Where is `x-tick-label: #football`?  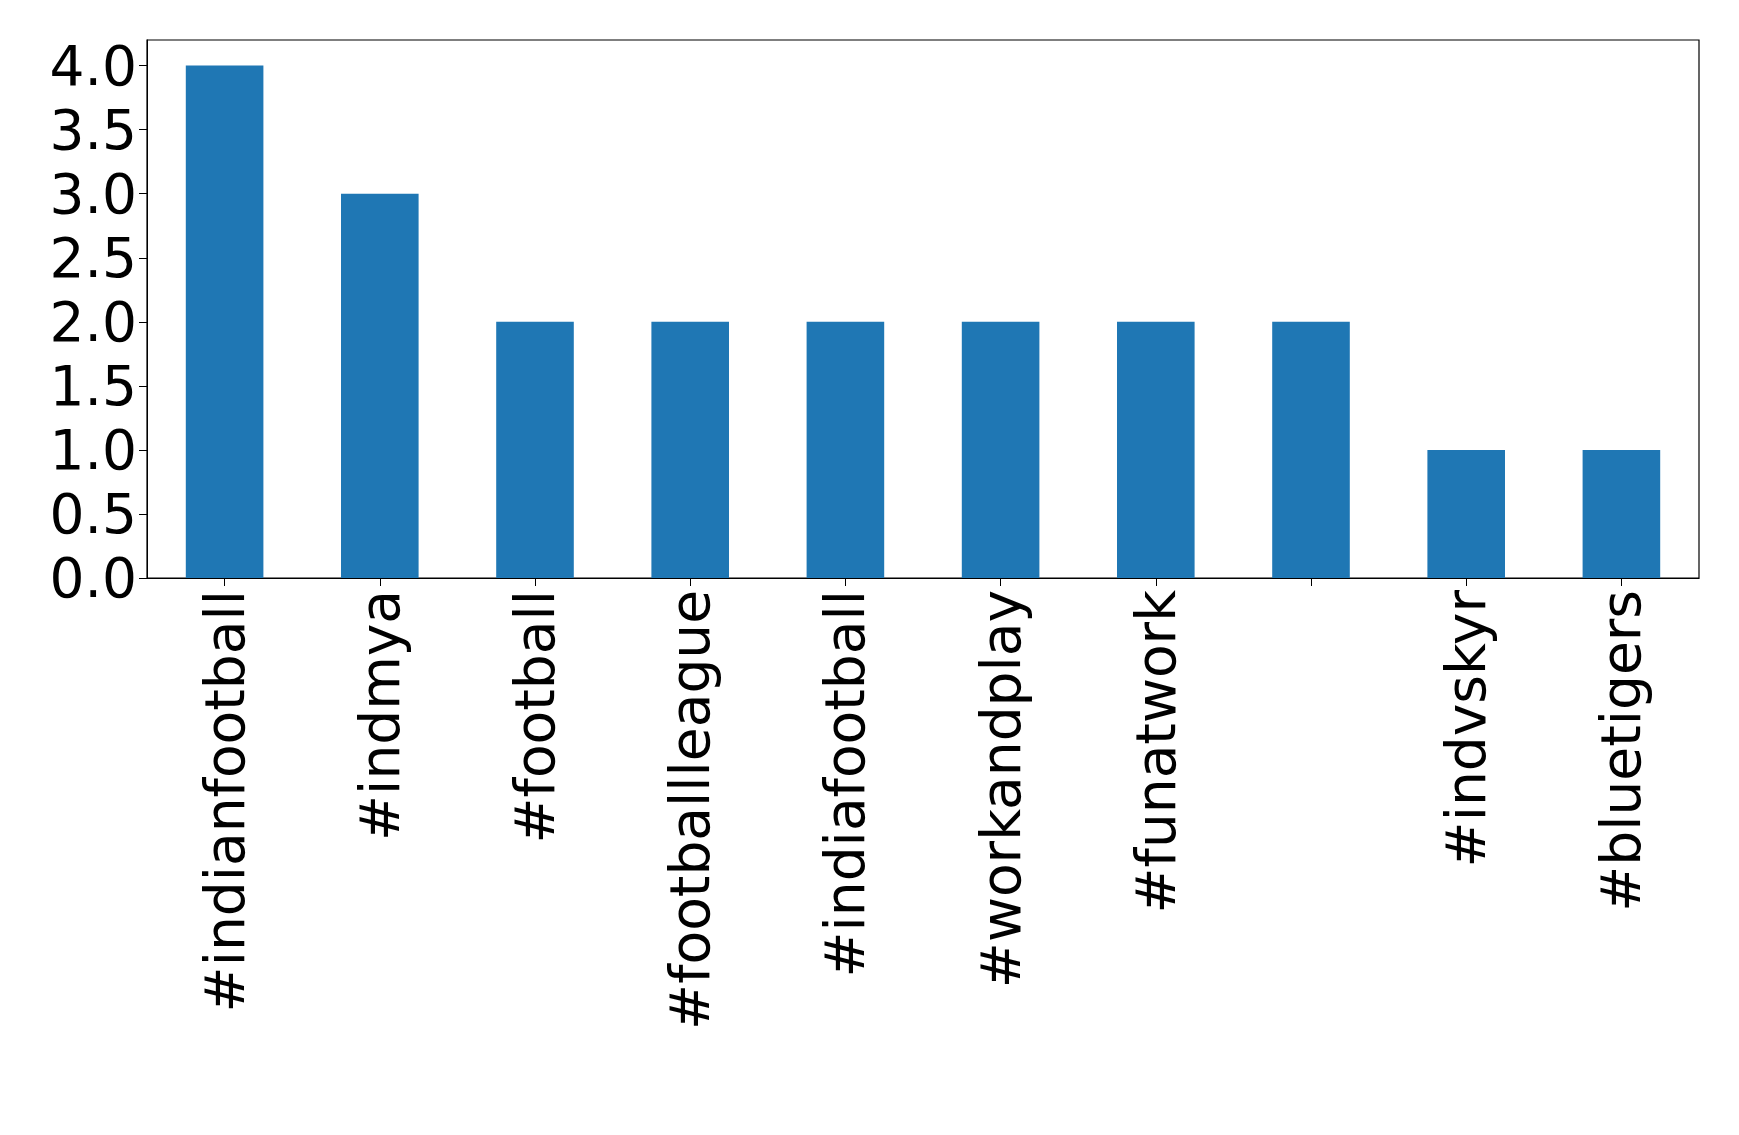 x-tick-label: #football is located at coordinates (535, 717).